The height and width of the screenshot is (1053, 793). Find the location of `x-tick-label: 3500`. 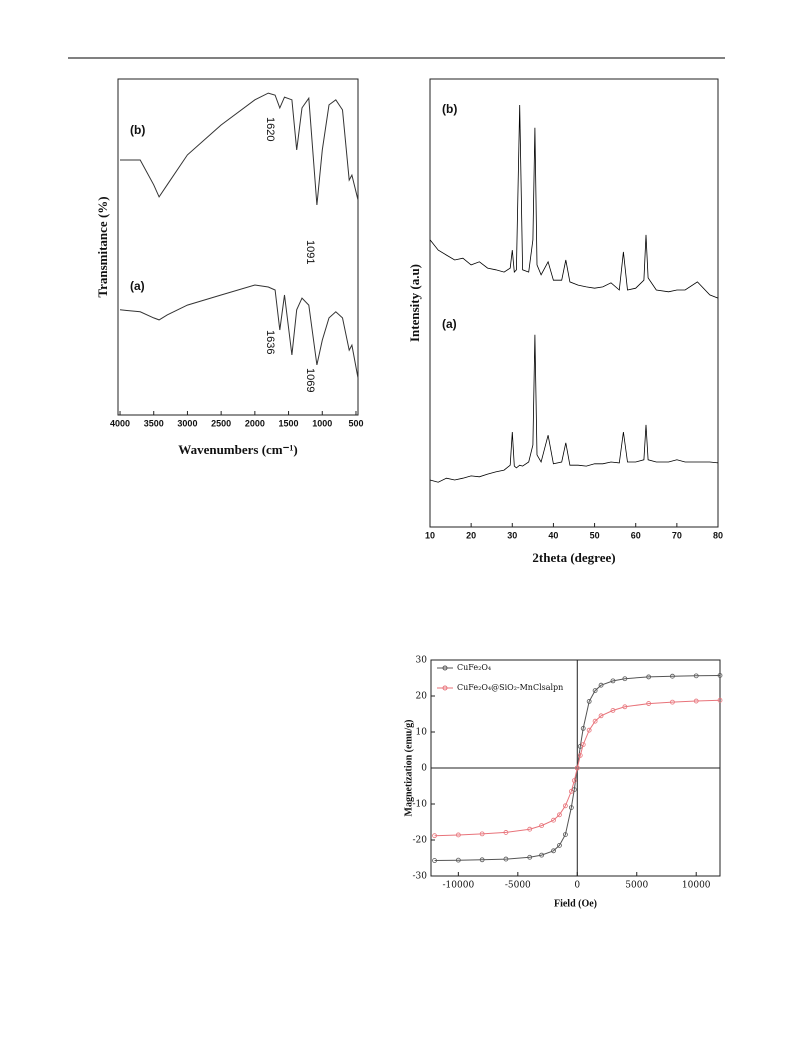

x-tick-label: 3500 is located at coordinates (154, 423).